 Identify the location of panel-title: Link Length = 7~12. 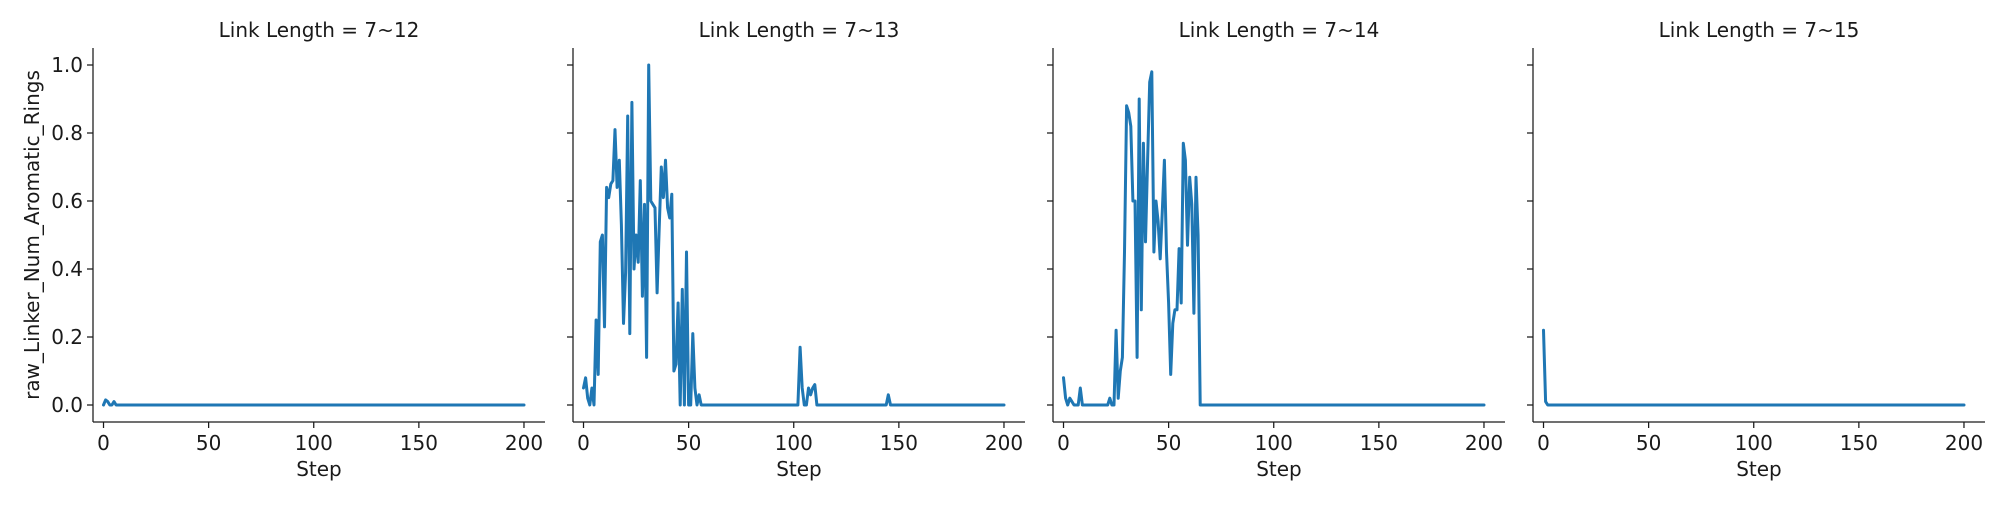
(319, 30).